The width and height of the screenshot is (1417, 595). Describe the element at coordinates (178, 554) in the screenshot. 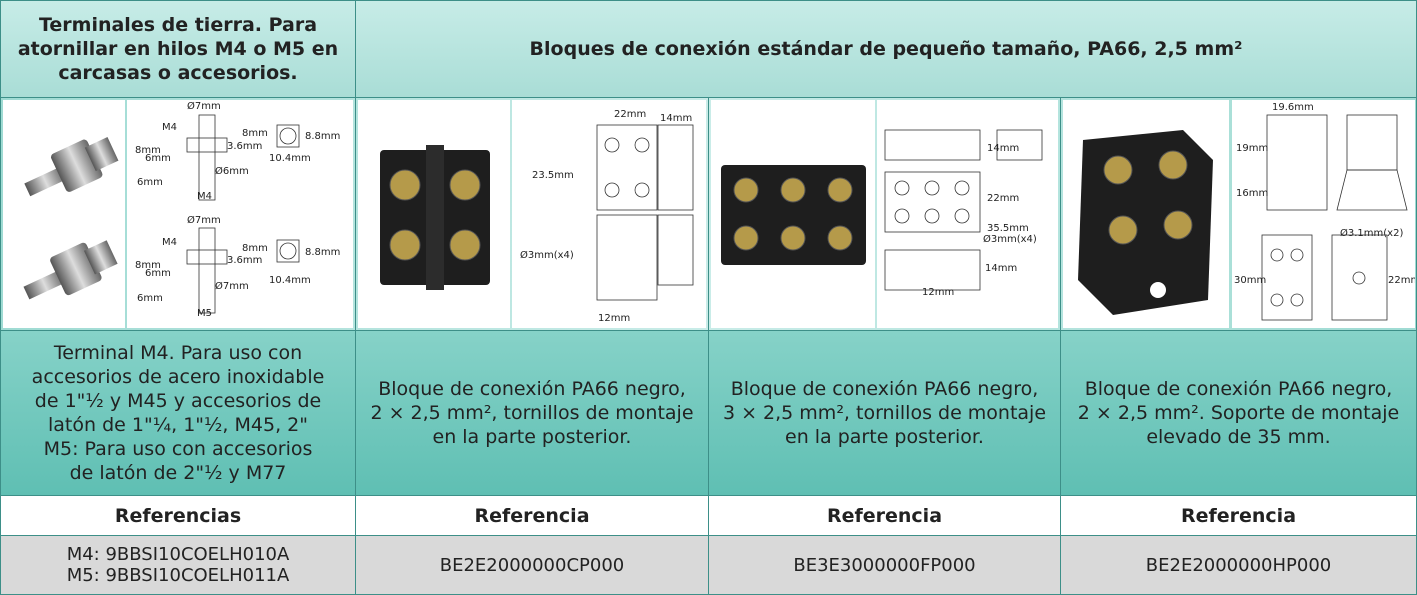

I see `reference-code: M4: 9BBSI10COELH010A` at that location.